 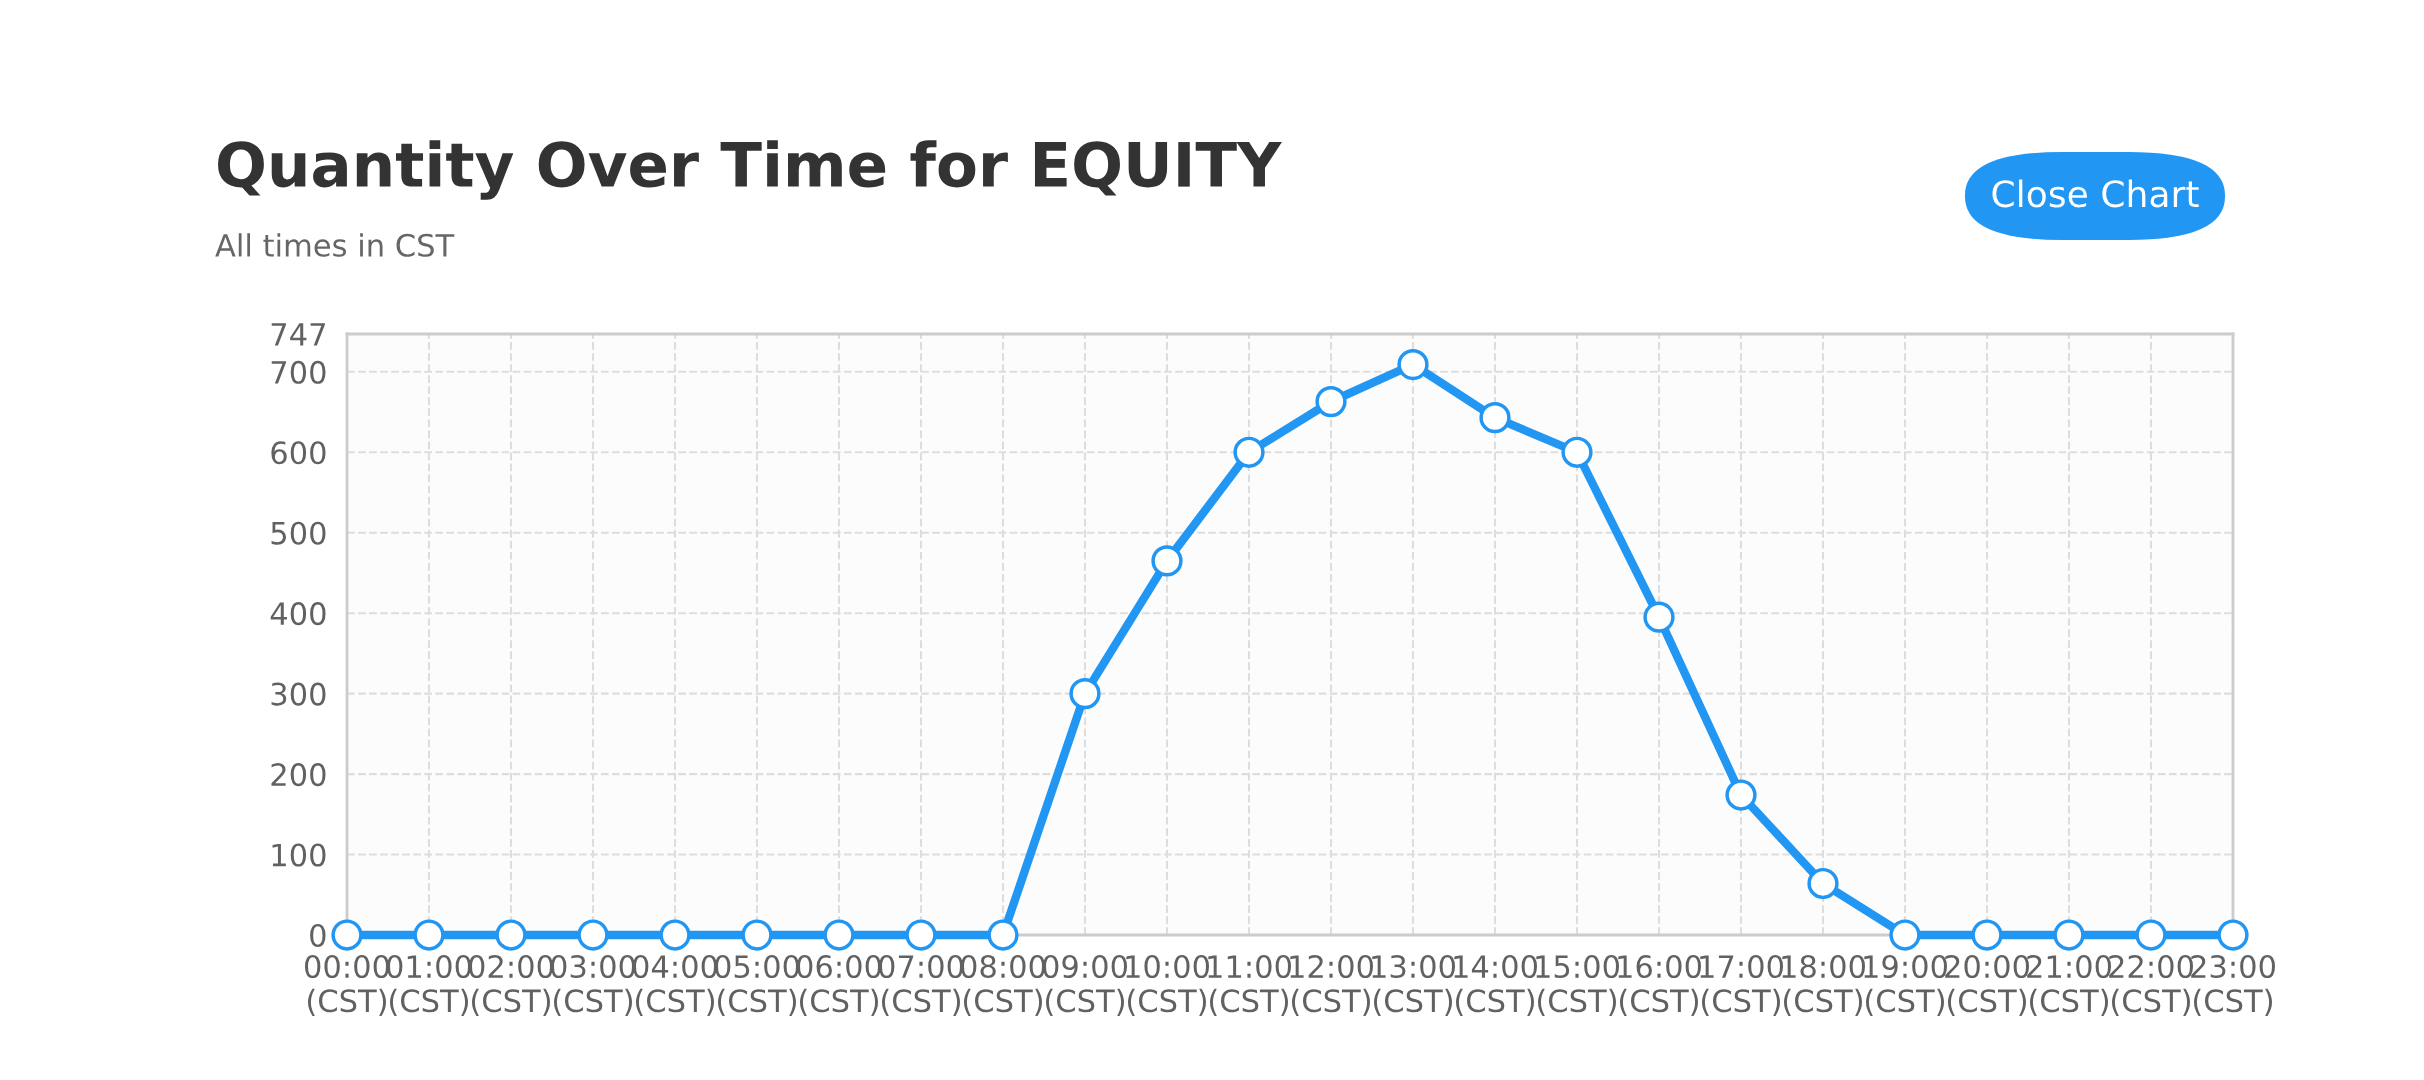 What do you see at coordinates (1987, 985) in the screenshot?
I see `x-tick-label: 20:00 (CST)` at bounding box center [1987, 985].